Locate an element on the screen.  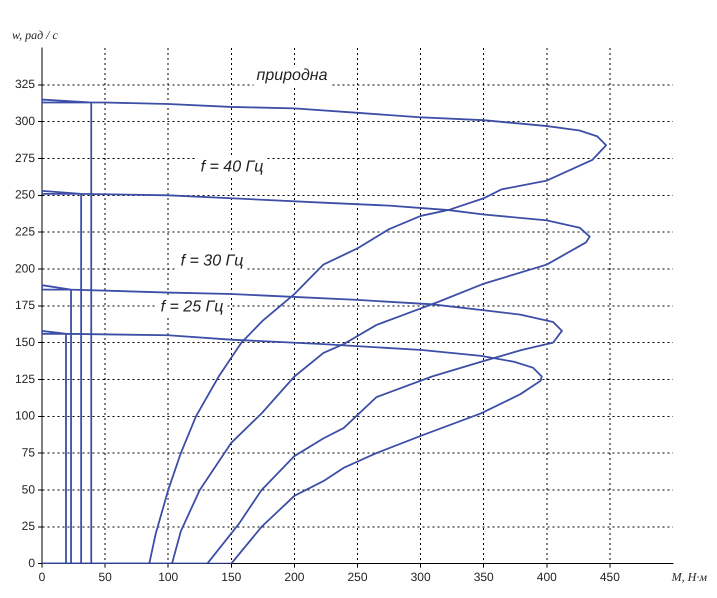
y-tick-label: 325 is located at coordinates (25, 84).